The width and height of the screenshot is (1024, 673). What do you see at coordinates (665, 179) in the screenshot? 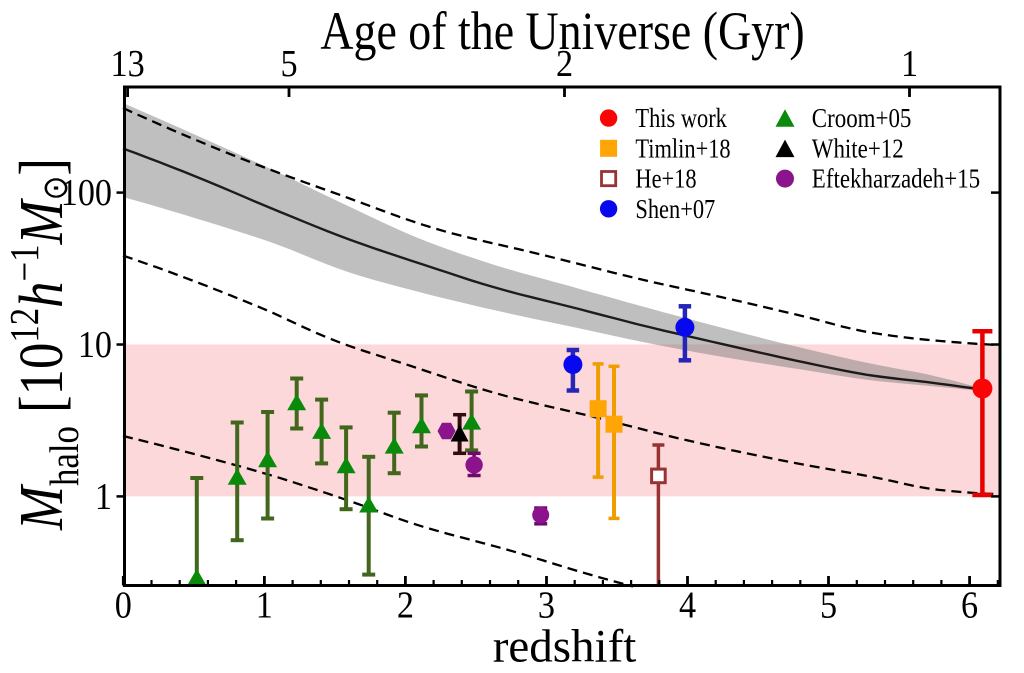
I see `svg-text: He+18` at bounding box center [665, 179].